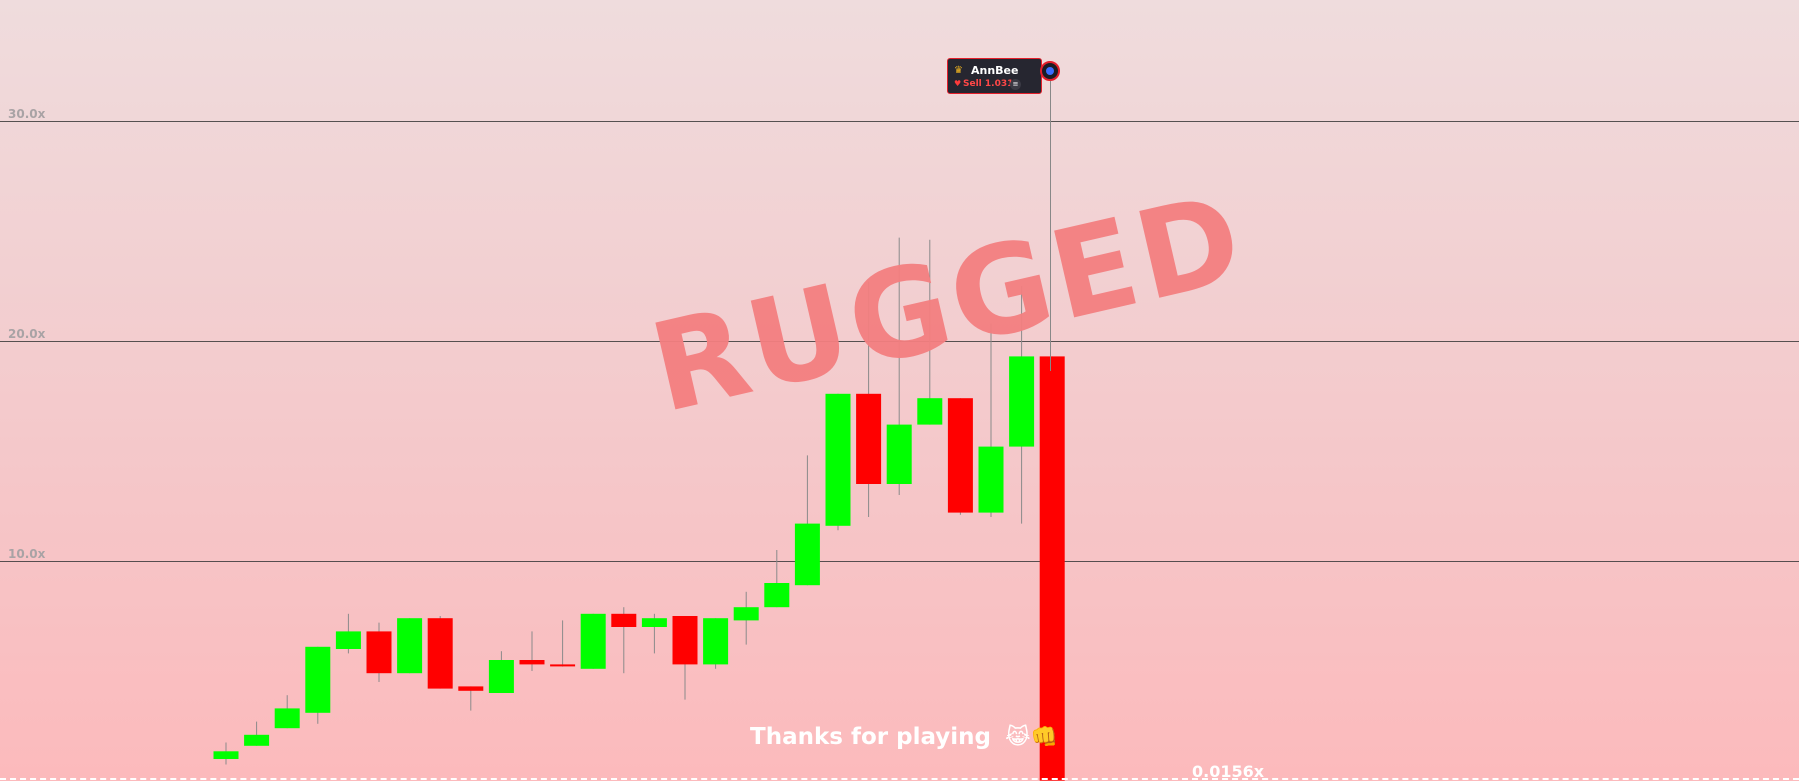 This screenshot has height=781, width=1799. I want to click on thanks-message: Thanks for playing 😹👊, so click(904, 737).